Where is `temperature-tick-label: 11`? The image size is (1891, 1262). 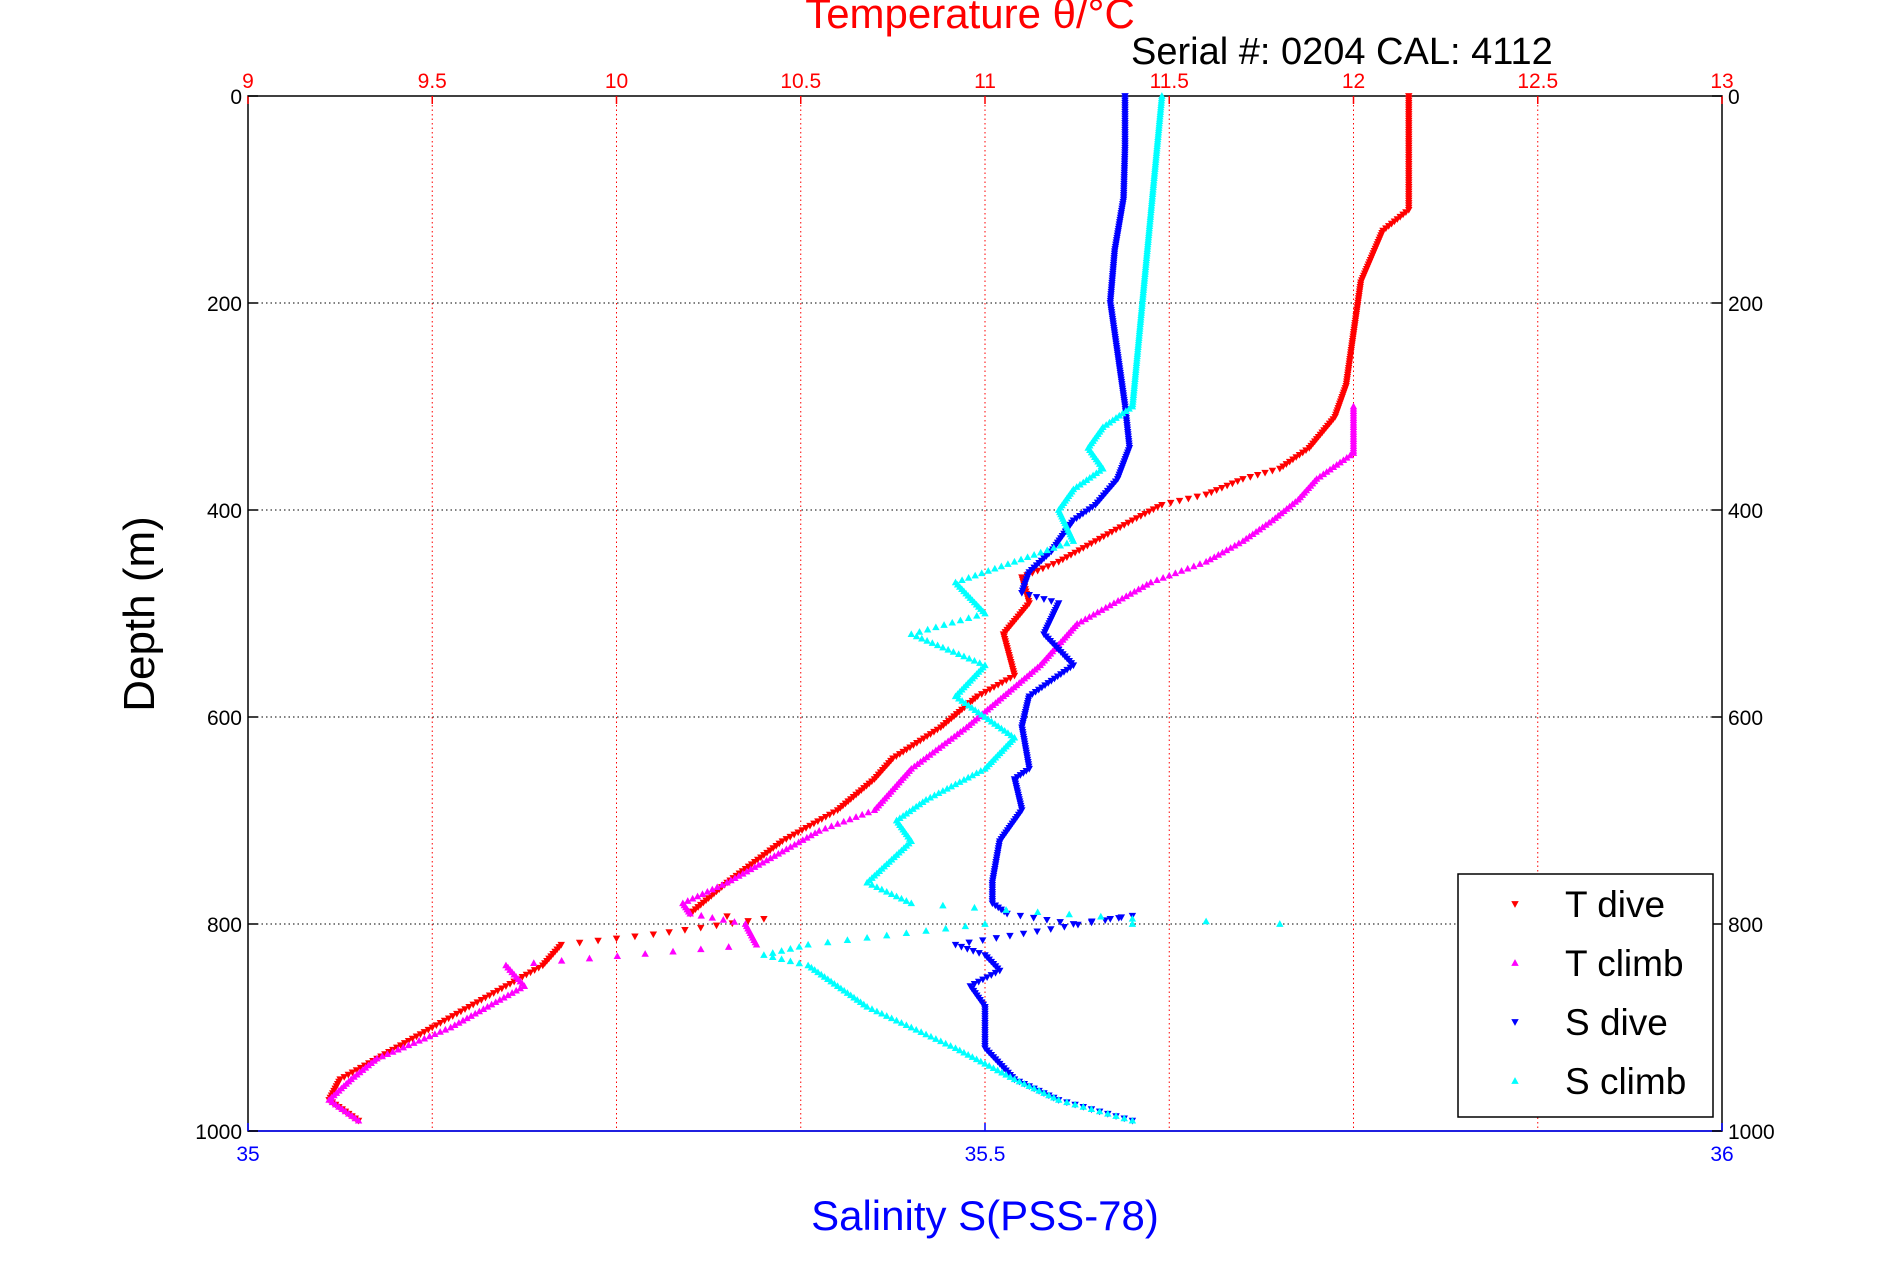 temperature-tick-label: 11 is located at coordinates (985, 81).